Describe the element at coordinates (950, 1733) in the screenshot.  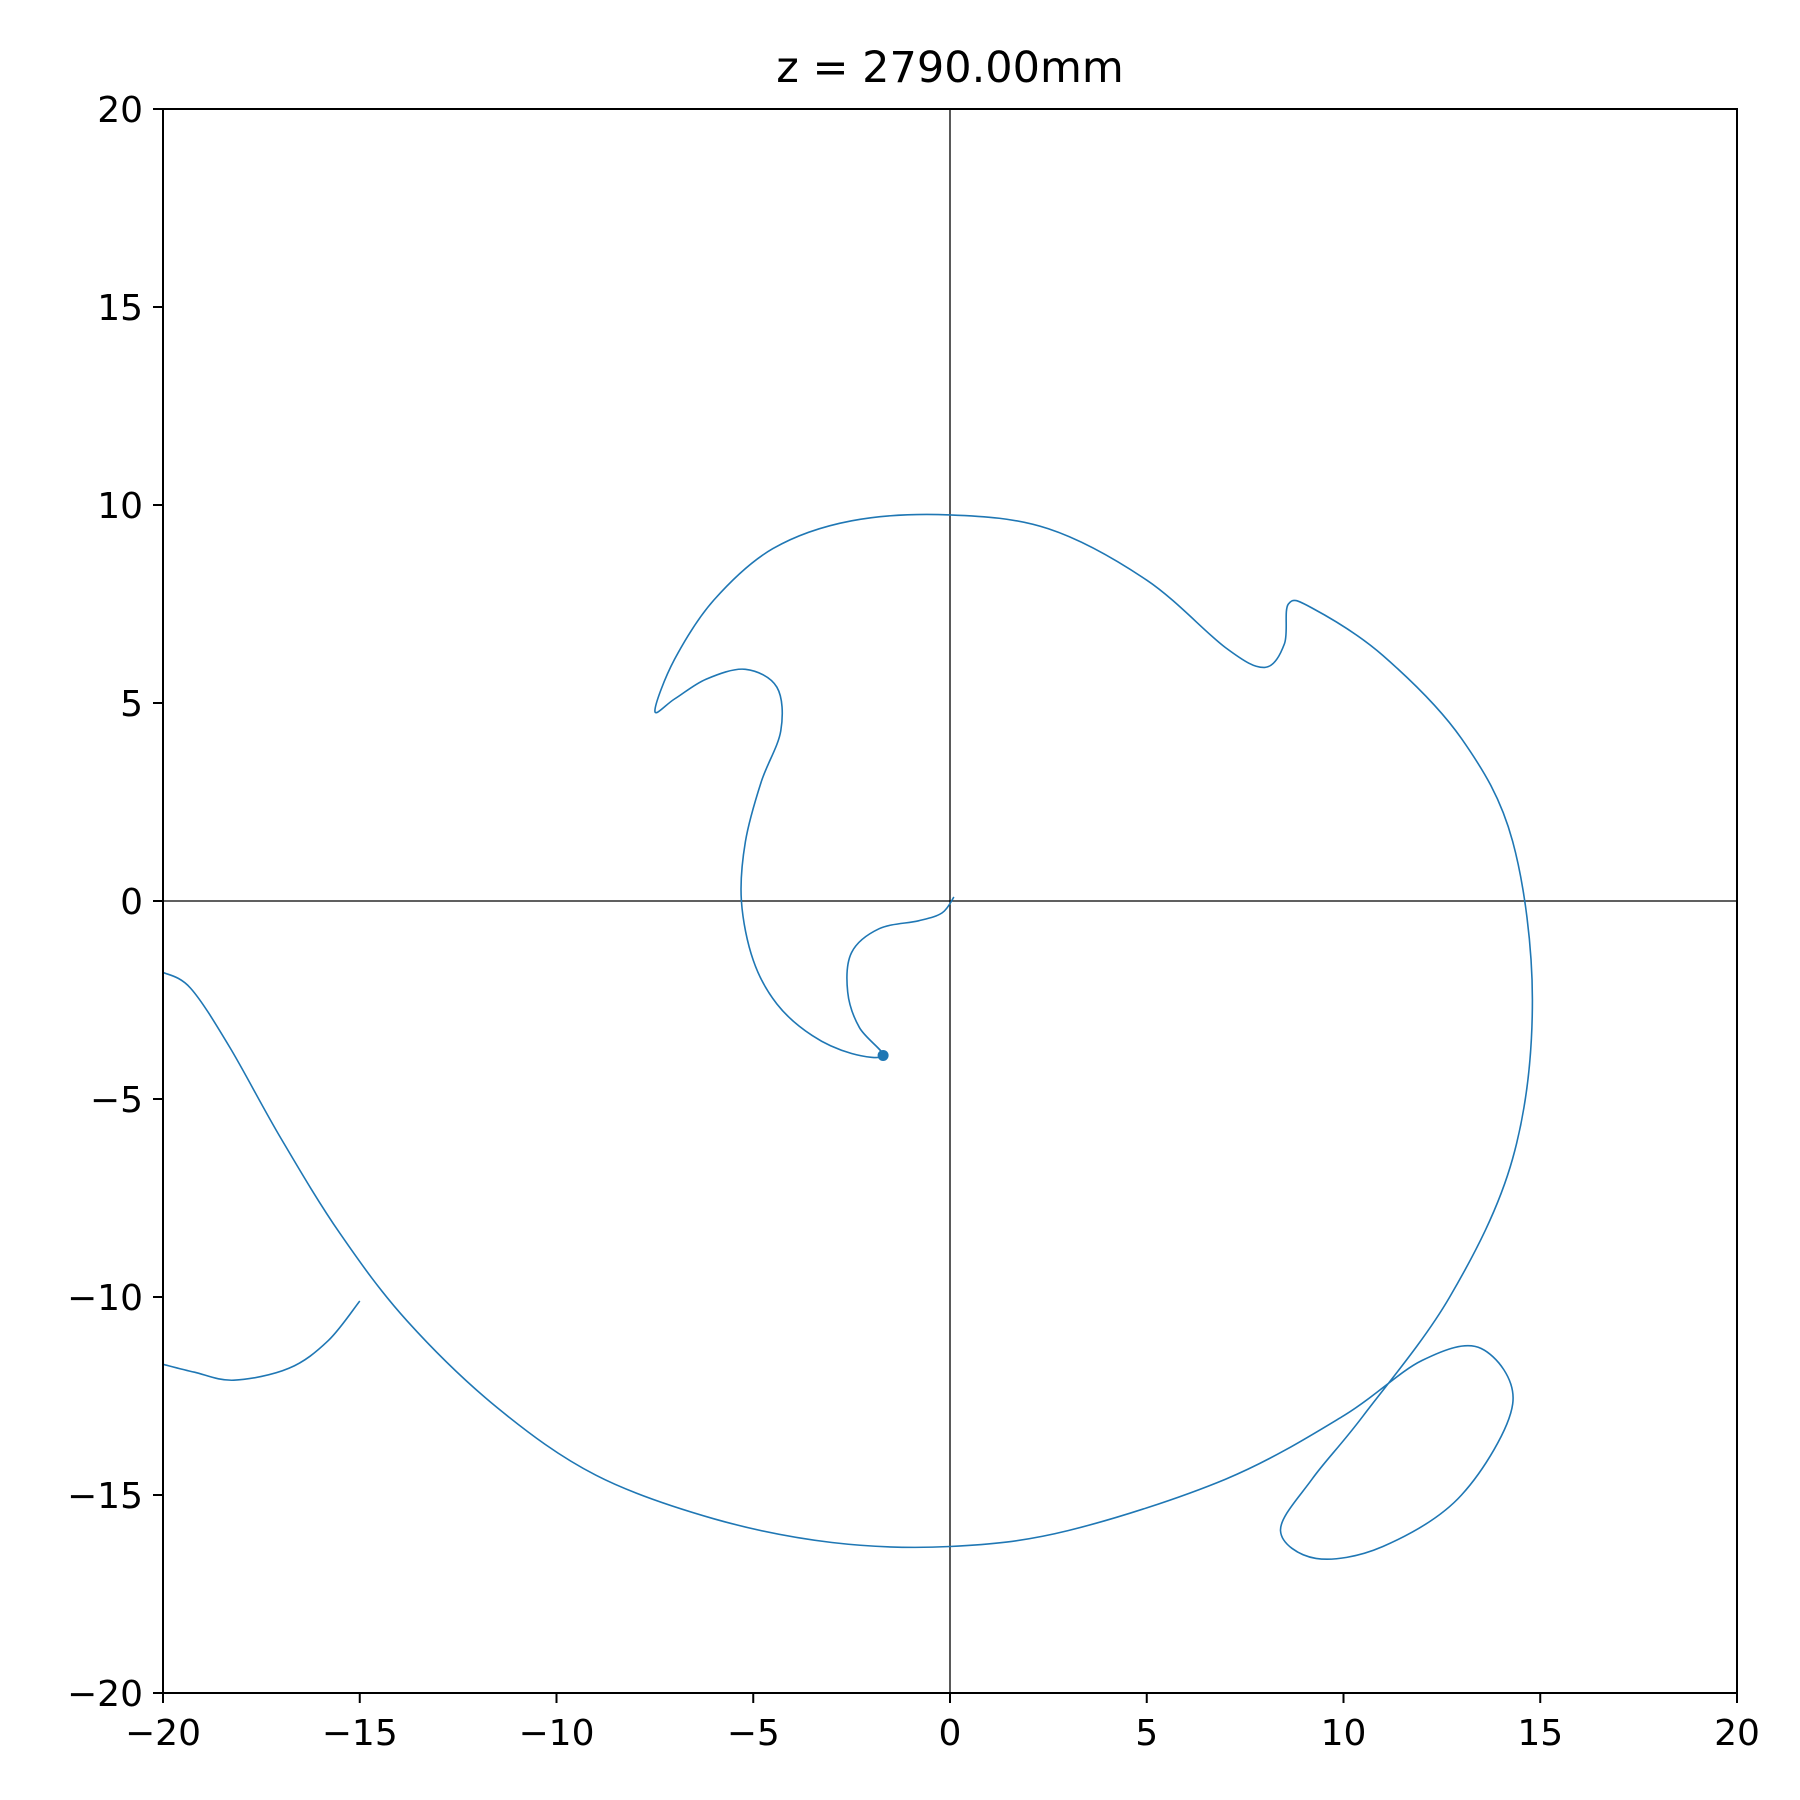
I see `x-tick-label: 0` at that location.